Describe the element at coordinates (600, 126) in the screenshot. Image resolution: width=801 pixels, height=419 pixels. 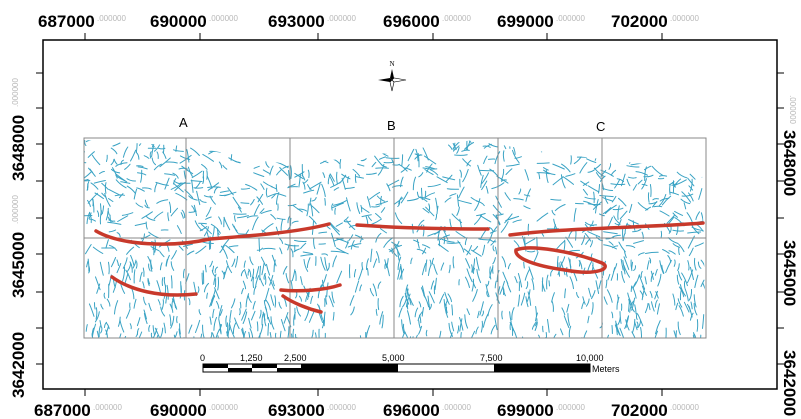
I see `section-label-c: C` at that location.